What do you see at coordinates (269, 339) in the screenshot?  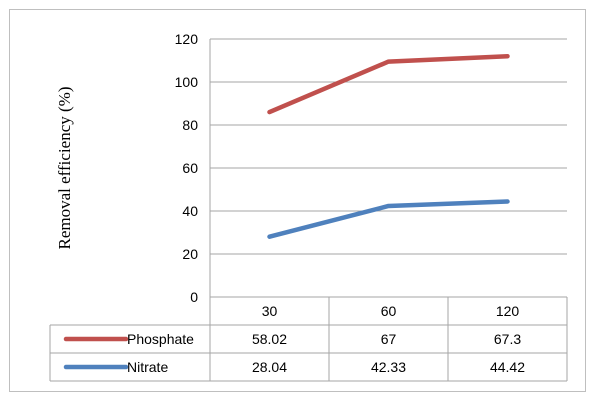 I see `table-value: 58.02` at bounding box center [269, 339].